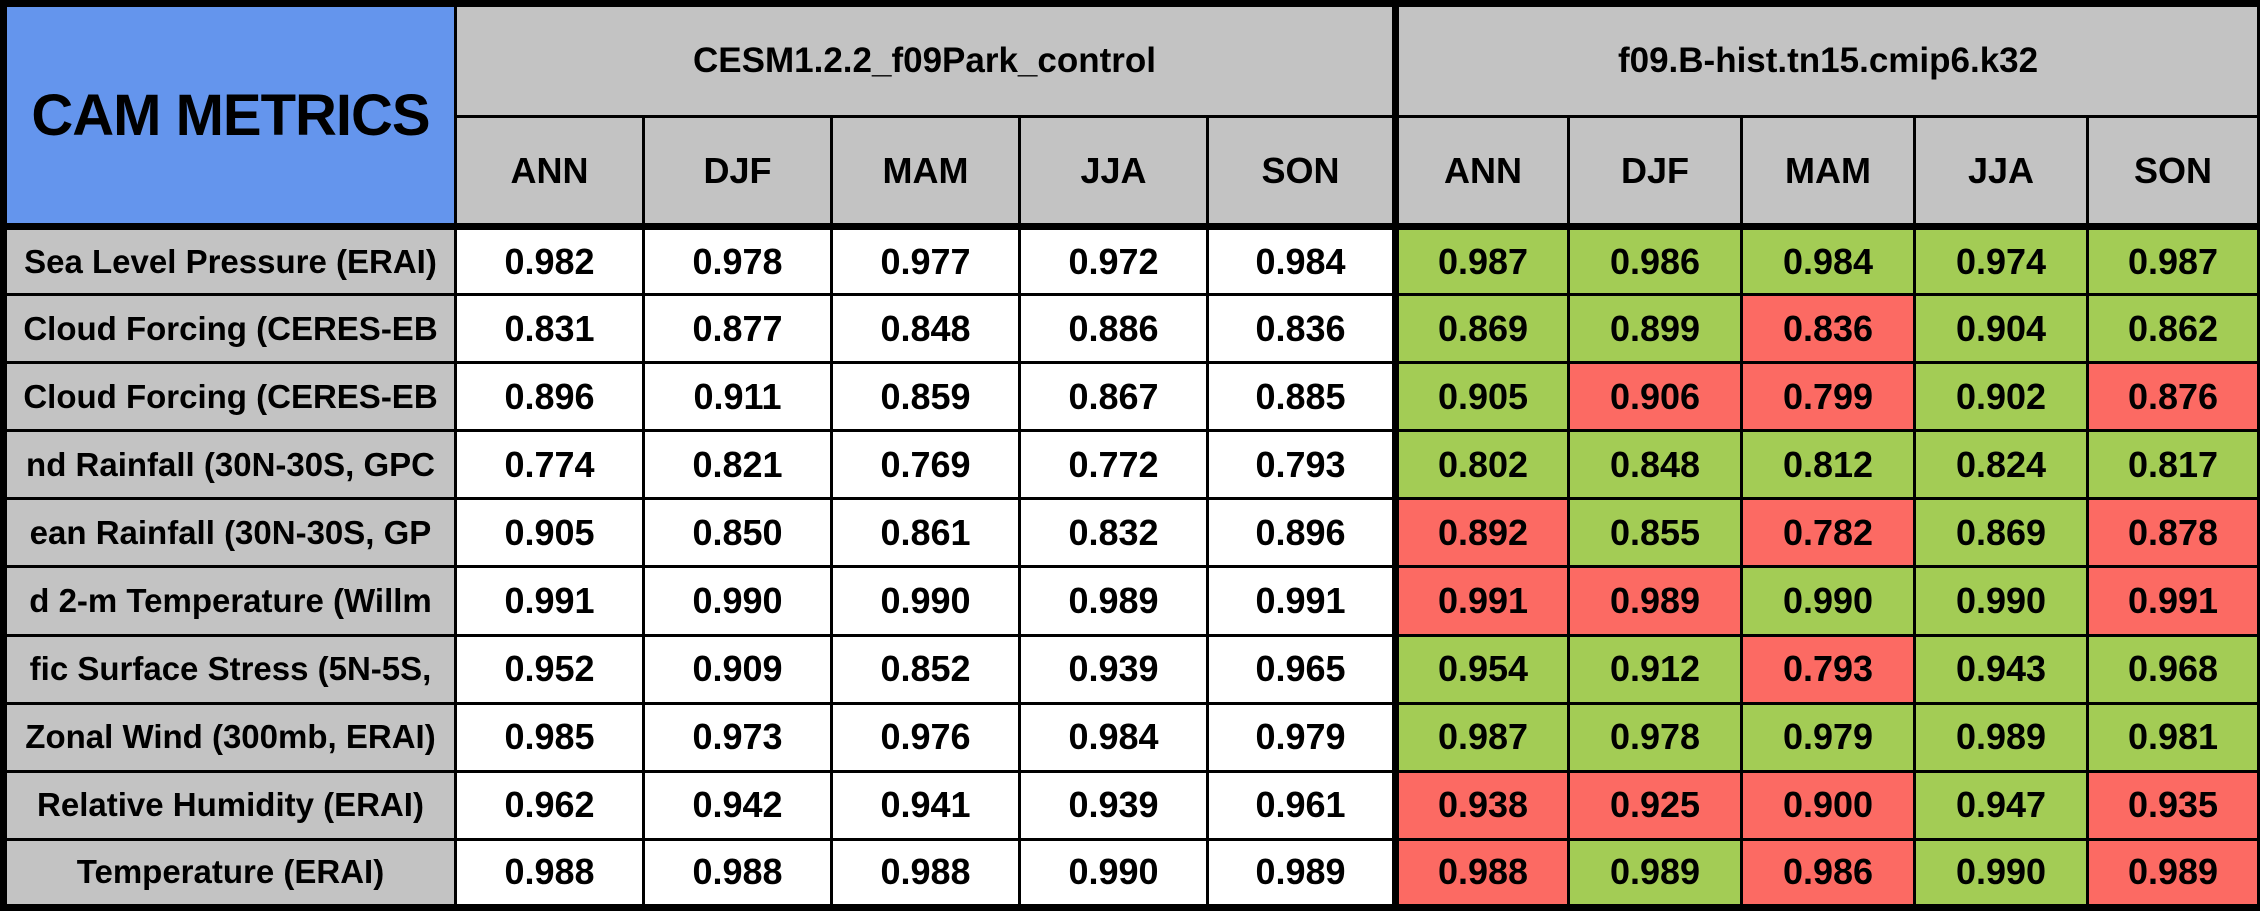 This screenshot has width=2260, height=911. What do you see at coordinates (1301, 805) in the screenshot?
I see `control-value-cell: 0.961` at bounding box center [1301, 805].